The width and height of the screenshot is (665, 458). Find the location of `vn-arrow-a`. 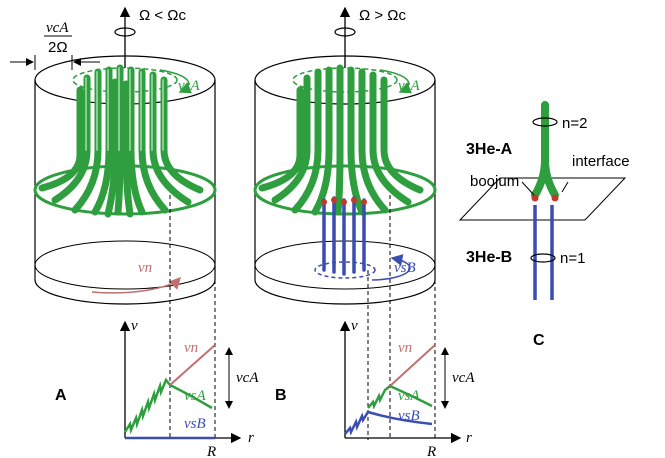

vn-arrow-a is located at coordinates (136, 285).